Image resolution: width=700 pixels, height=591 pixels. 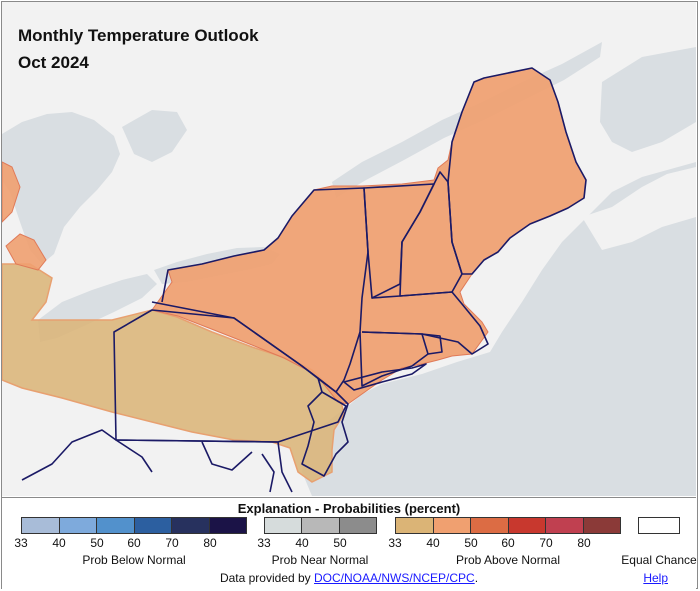 I want to click on below-normal-ticks: 33 40 50 60 70 80, so click(x=130, y=543).